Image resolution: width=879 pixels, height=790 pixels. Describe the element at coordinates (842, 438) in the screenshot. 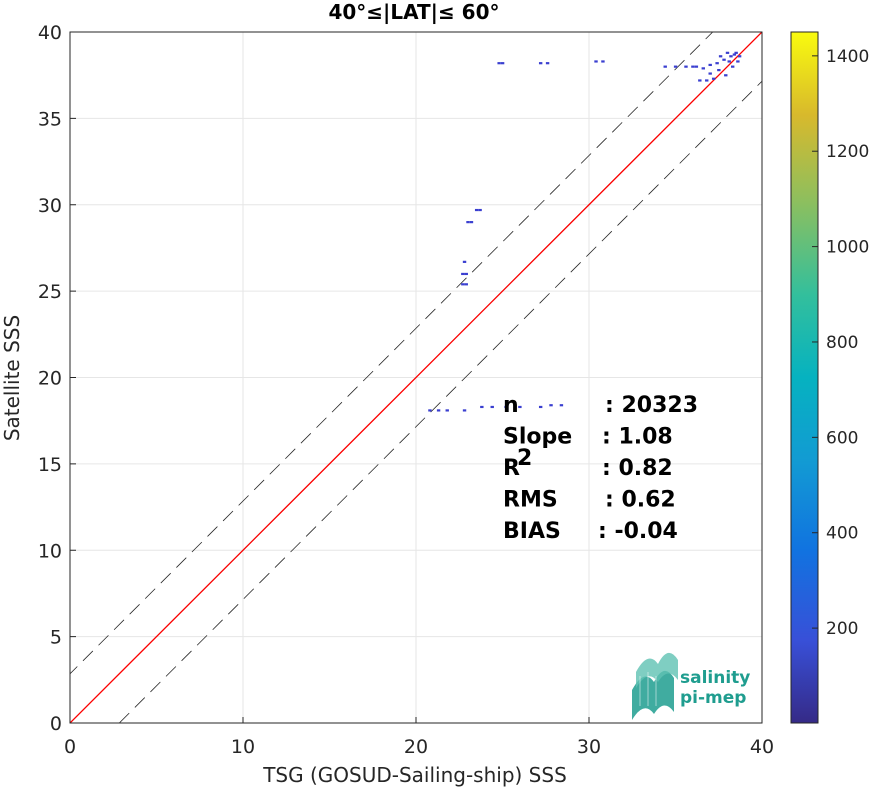

I see `colorbar-tick-label: 600` at that location.